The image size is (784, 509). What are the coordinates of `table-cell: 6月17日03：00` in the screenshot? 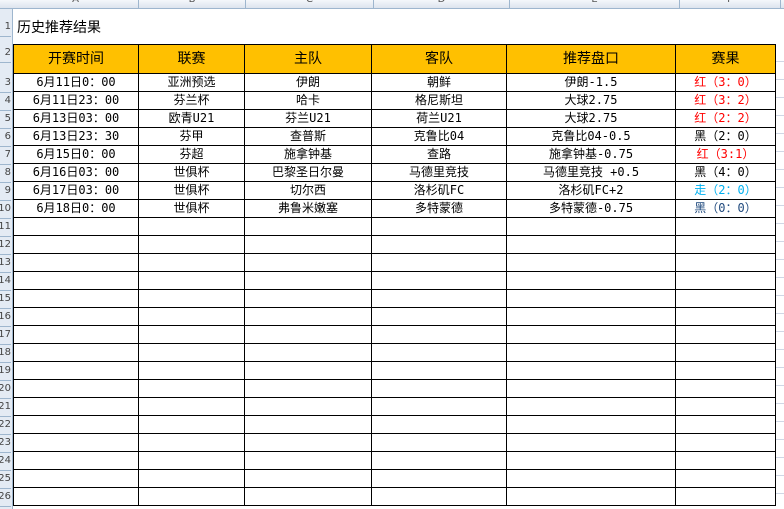 It's located at (76, 190).